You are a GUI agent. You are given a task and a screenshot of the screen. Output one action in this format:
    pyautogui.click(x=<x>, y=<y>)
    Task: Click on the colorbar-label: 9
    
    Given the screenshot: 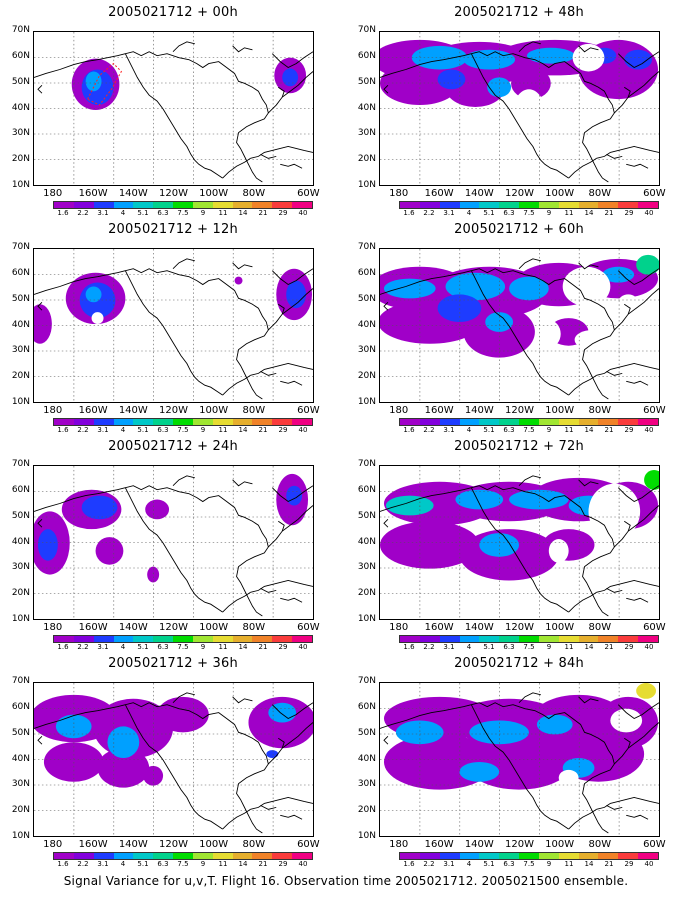 What is the action you would take?
    pyautogui.click(x=203, y=864)
    